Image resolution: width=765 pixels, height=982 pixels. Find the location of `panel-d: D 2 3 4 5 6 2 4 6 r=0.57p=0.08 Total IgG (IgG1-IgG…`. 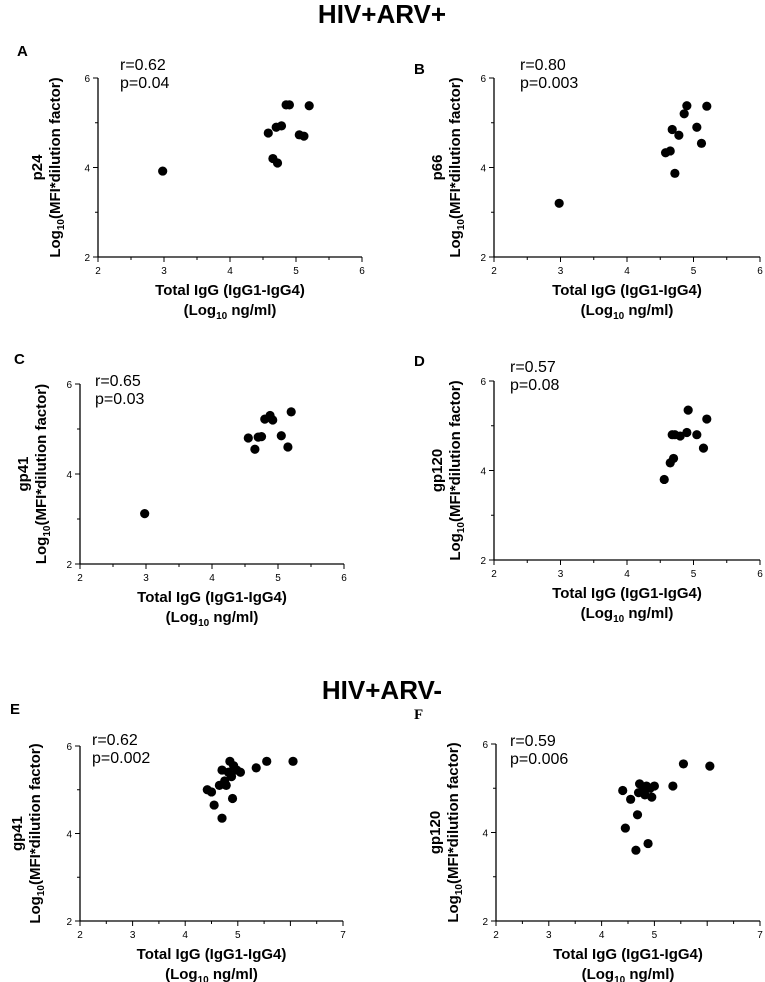

panel-d: D 2 3 4 5 6 2 4 6 r=0.57p=0.08 Total IgG (IgG1-IgG… is located at coordinates (588, 489).